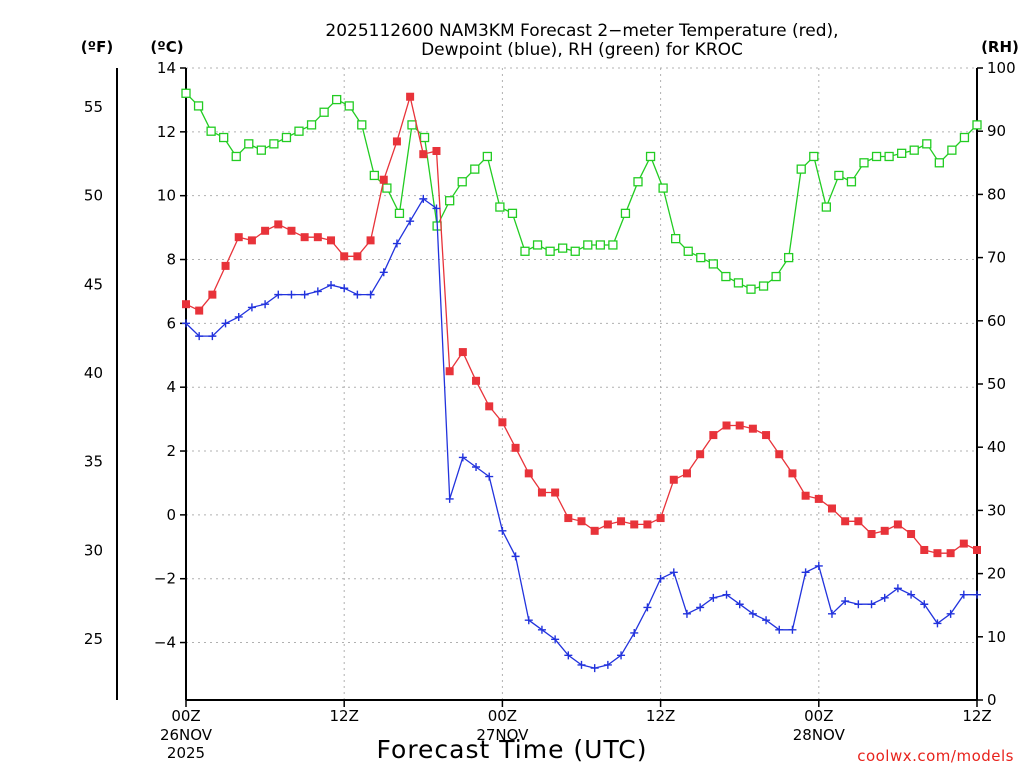  I want to click on celsius-tick-label: −2, so click(165, 579).